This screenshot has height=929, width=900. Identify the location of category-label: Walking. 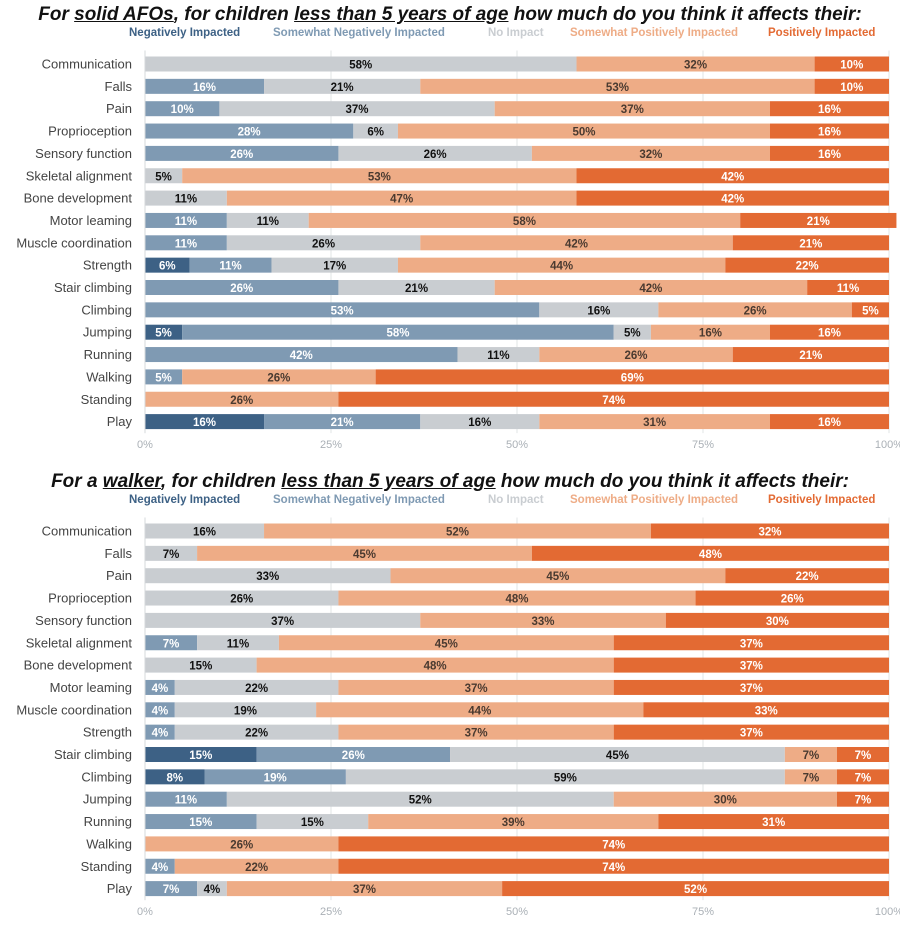
(109, 376).